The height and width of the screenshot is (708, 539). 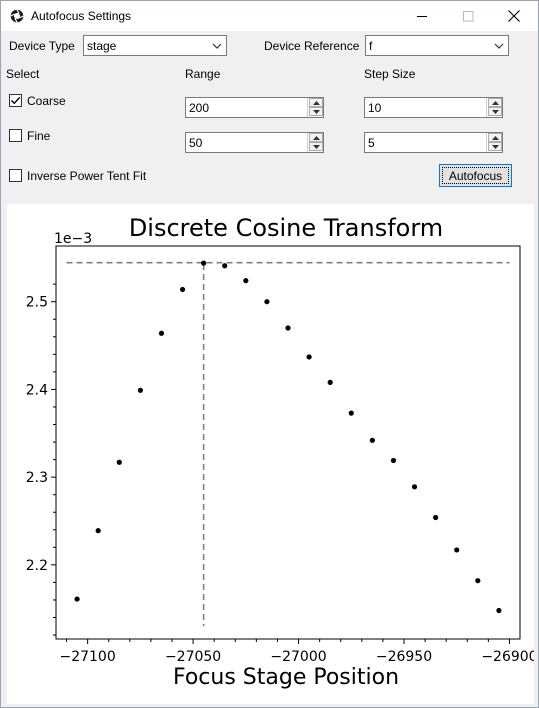 What do you see at coordinates (375, 108) in the screenshot?
I see `coarse-step-value: 10` at bounding box center [375, 108].